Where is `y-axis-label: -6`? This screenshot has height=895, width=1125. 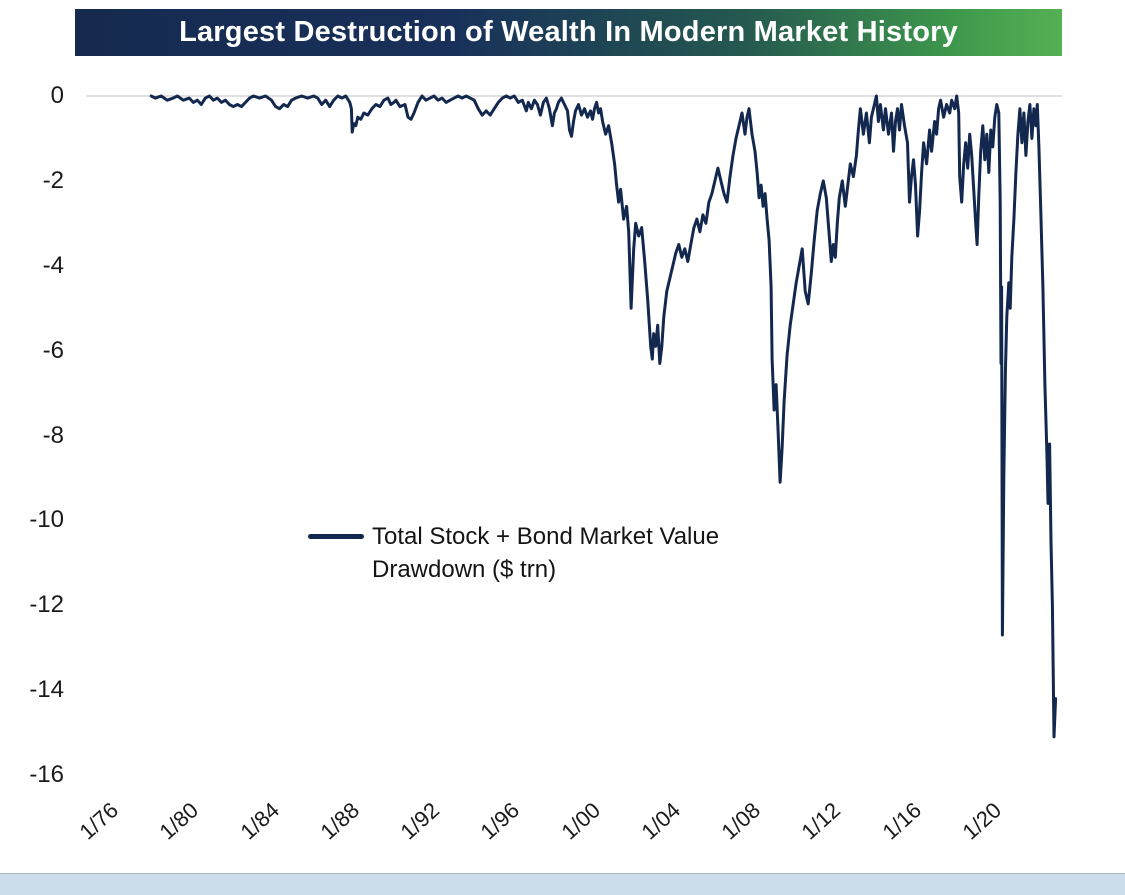
y-axis-label: -6 is located at coordinates (53, 350).